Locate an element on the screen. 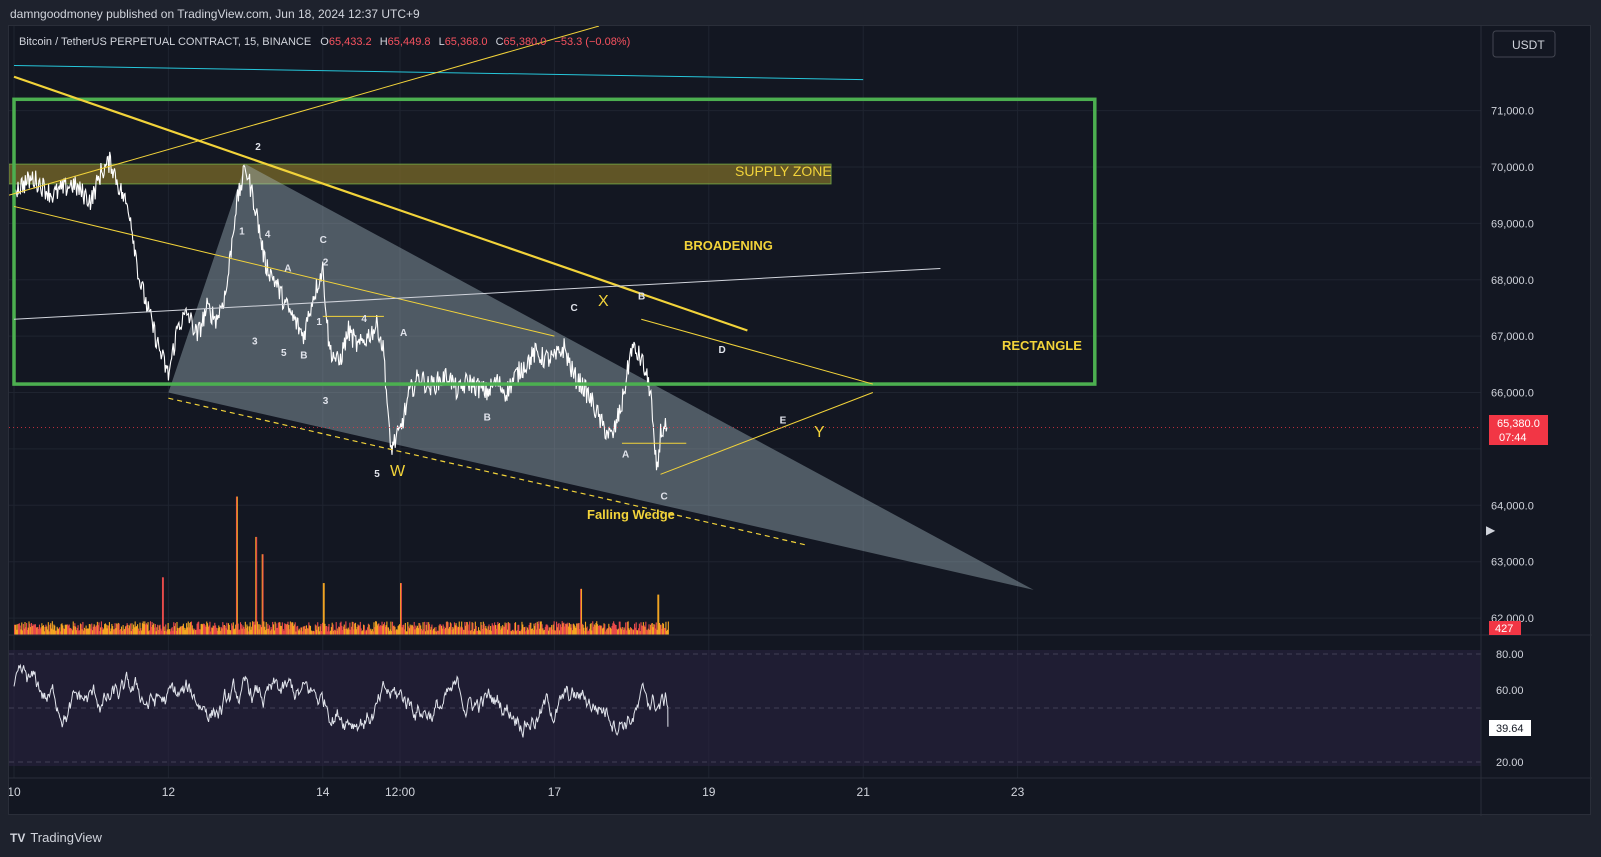 The width and height of the screenshot is (1601, 857). rsi-axis: 80.00 60.00 20.00 is located at coordinates (1510, 709).